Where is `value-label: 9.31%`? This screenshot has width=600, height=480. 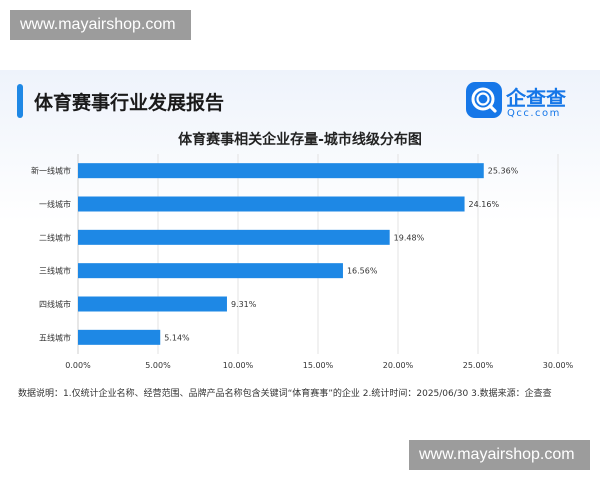 value-label: 9.31% is located at coordinates (244, 304).